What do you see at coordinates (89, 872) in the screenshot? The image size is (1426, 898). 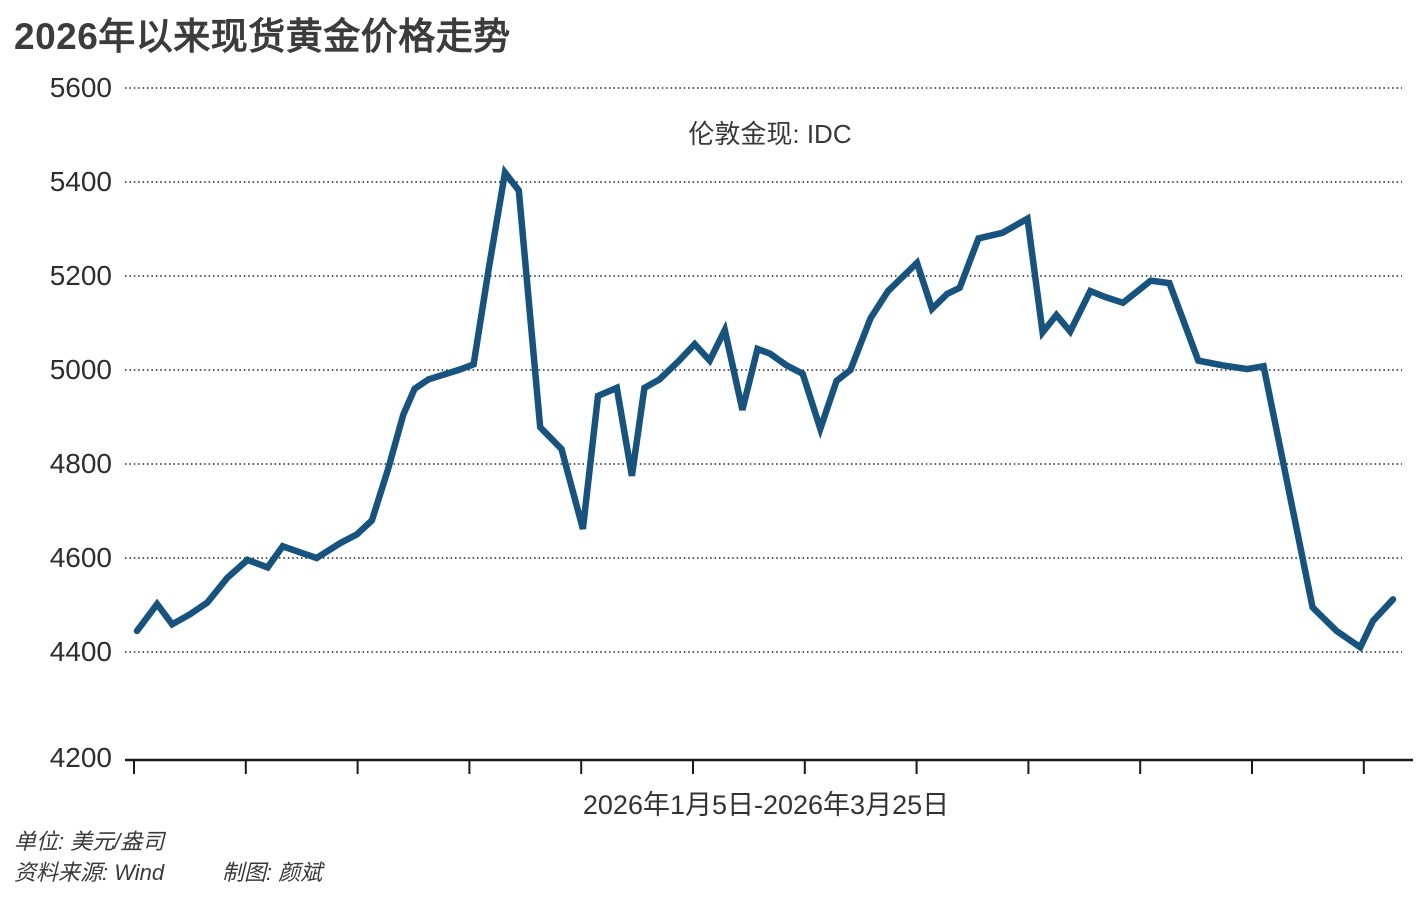 I see `source-note: 资料来源: Wind` at bounding box center [89, 872].